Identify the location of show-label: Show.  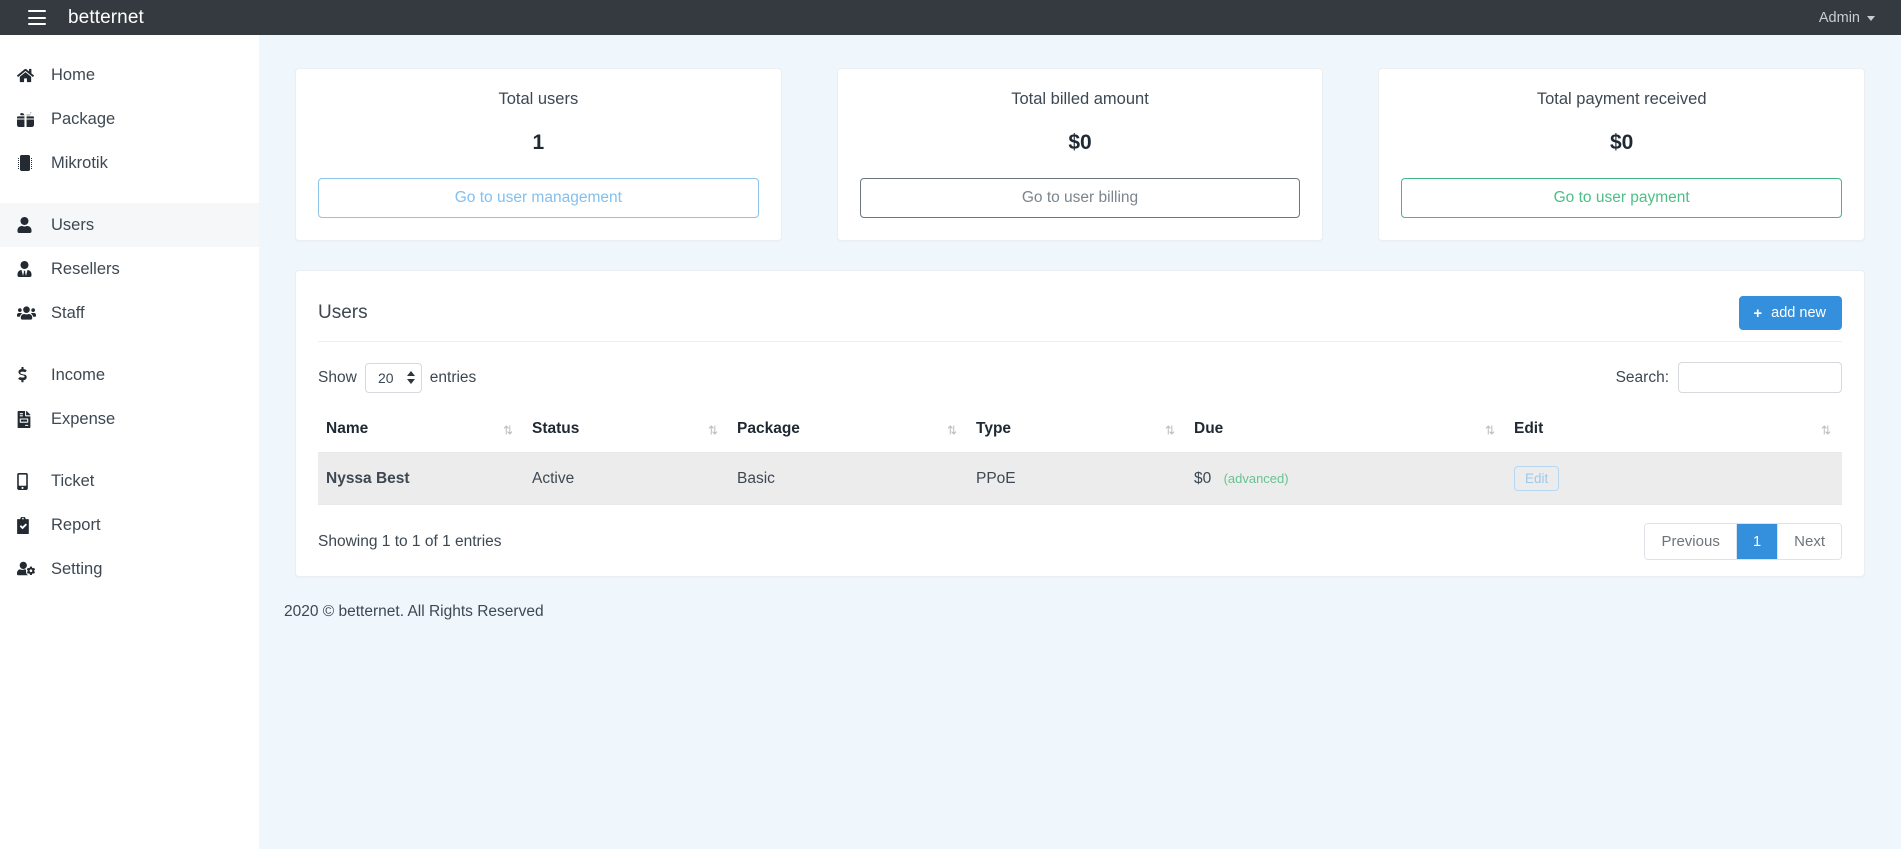
(337, 377).